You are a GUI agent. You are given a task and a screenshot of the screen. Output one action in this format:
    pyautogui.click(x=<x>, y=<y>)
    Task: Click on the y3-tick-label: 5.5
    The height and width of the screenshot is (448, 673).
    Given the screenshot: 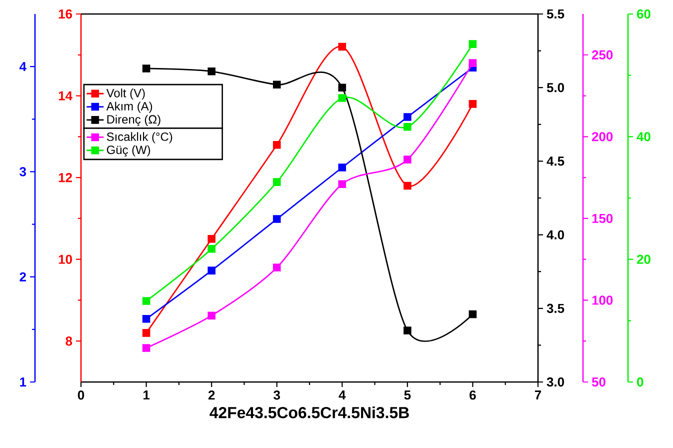 What is the action you would take?
    pyautogui.click(x=555, y=14)
    